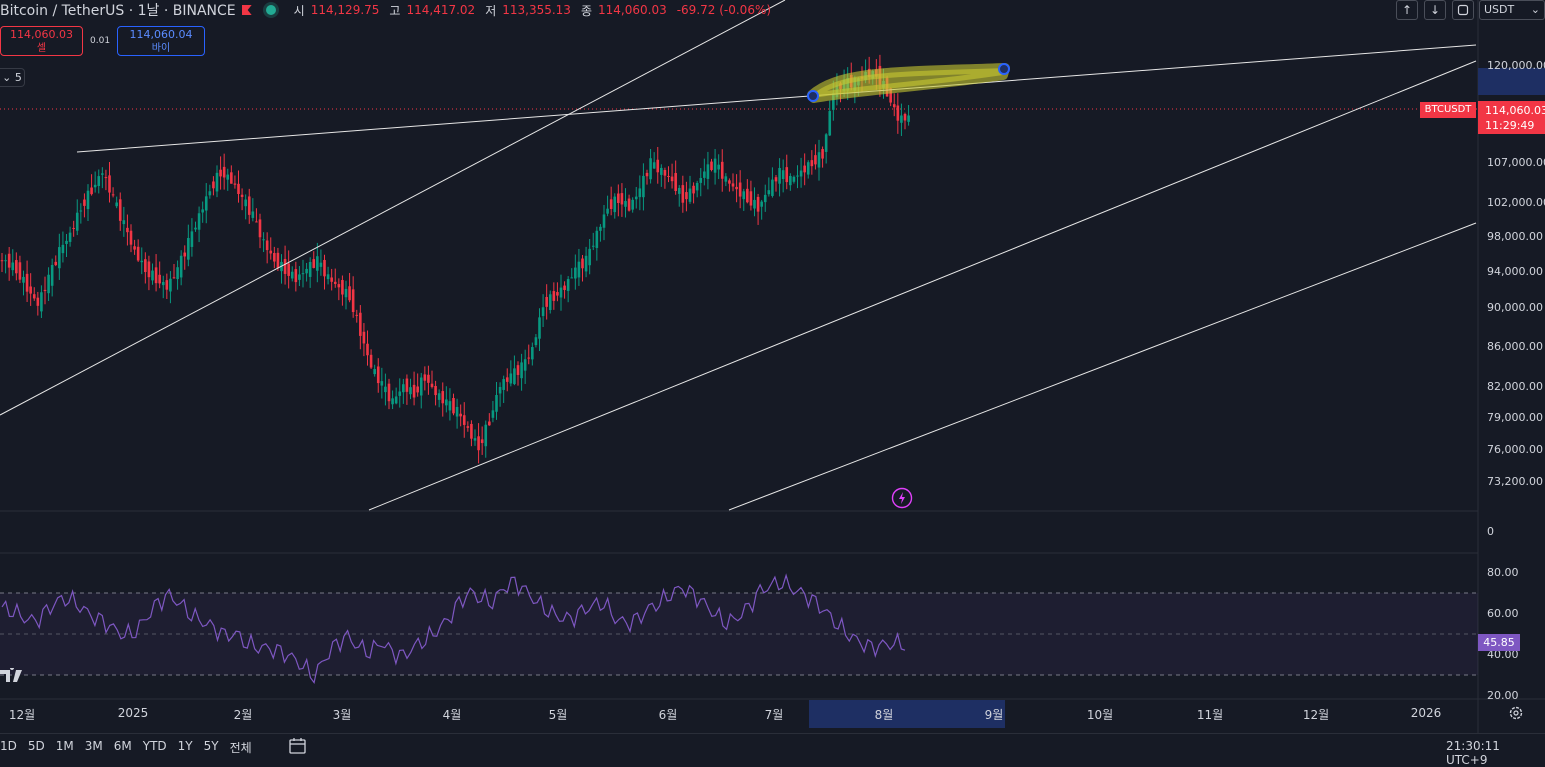  What do you see at coordinates (776, 98) in the screenshot?
I see `trendline-resistance` at bounding box center [776, 98].